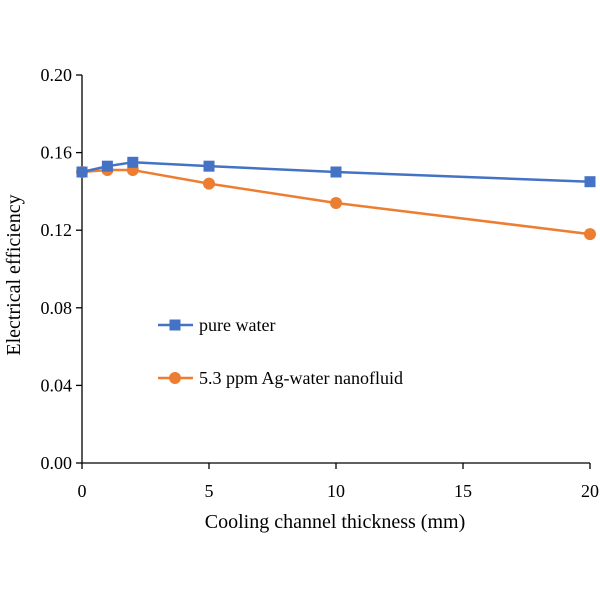 The width and height of the screenshot is (600, 605). I want to click on y-tick-label: 0.12, so click(57, 230).